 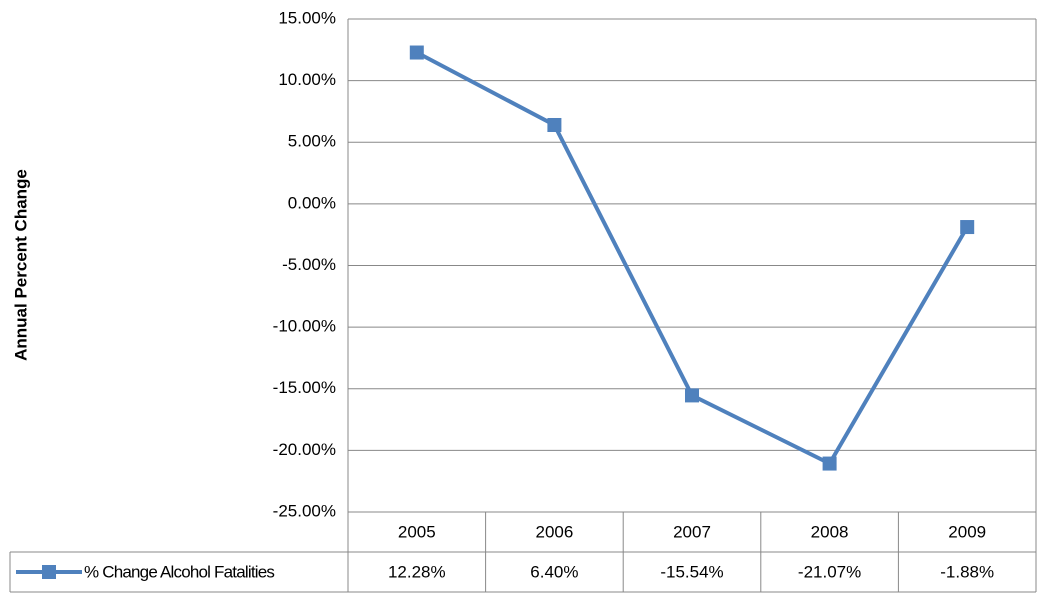 I want to click on y-tick-label: 10.00%, so click(x=307, y=79).